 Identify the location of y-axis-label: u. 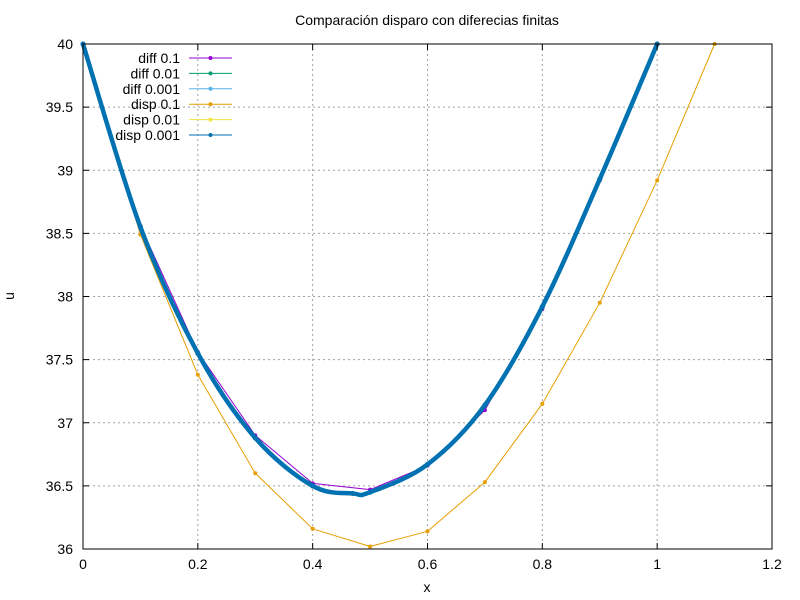
(9, 296).